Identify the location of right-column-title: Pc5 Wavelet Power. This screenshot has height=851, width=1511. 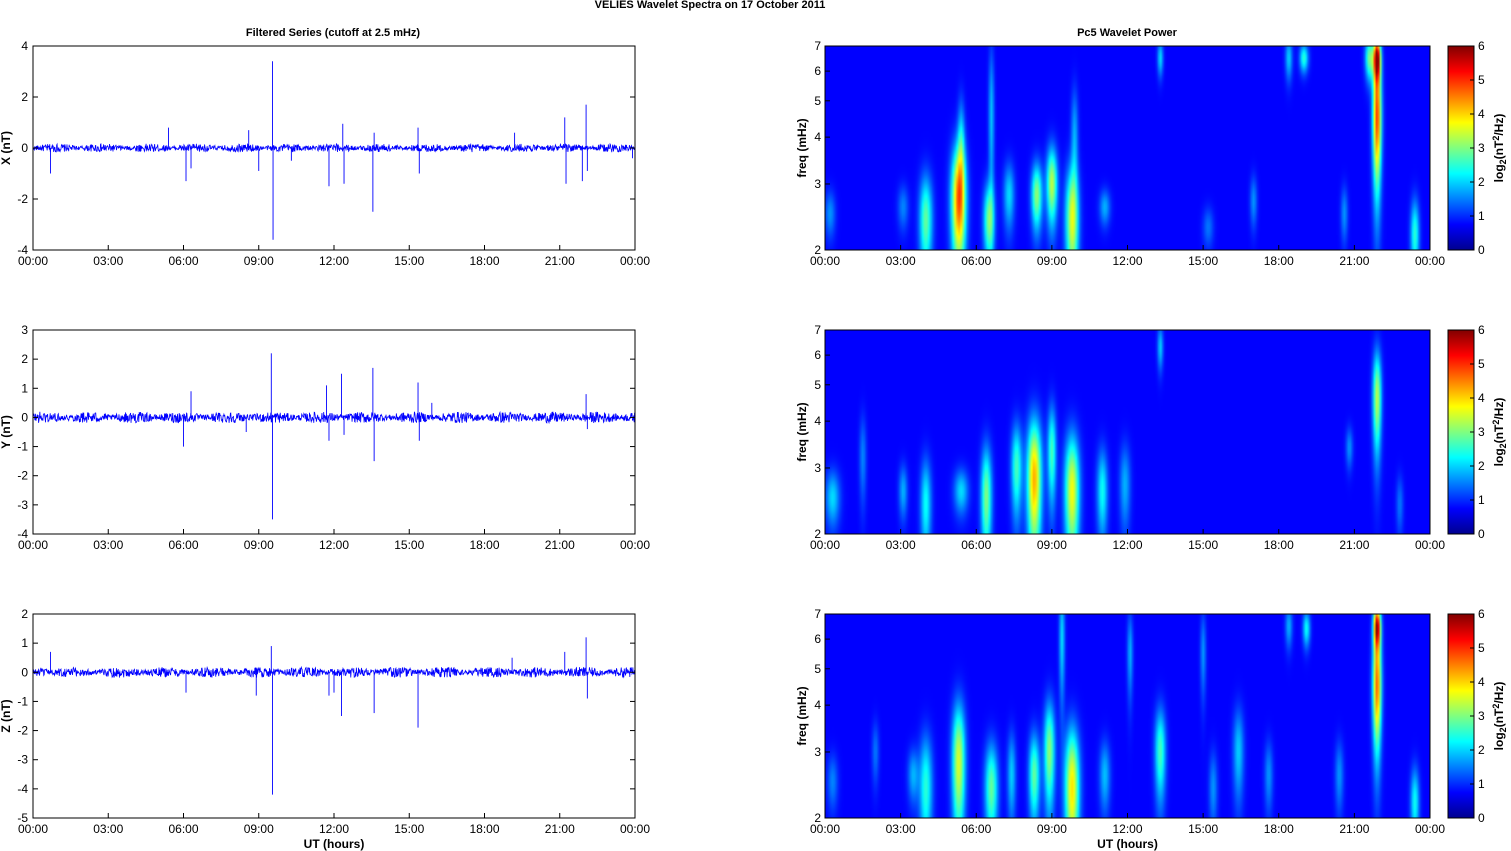
(1127, 33).